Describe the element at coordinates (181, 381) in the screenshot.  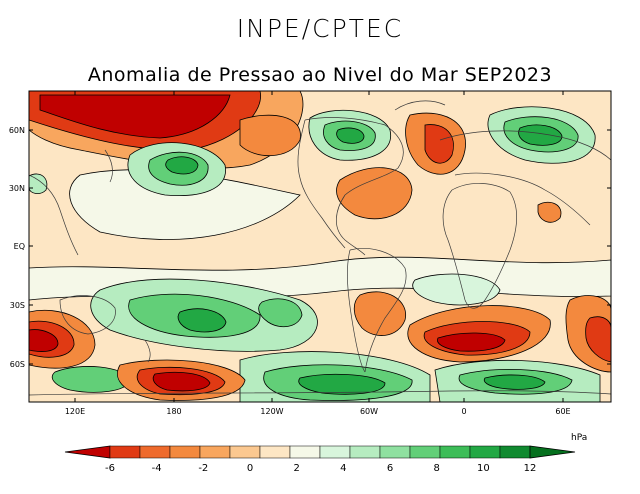
I see `ross-sea-low-core` at that location.